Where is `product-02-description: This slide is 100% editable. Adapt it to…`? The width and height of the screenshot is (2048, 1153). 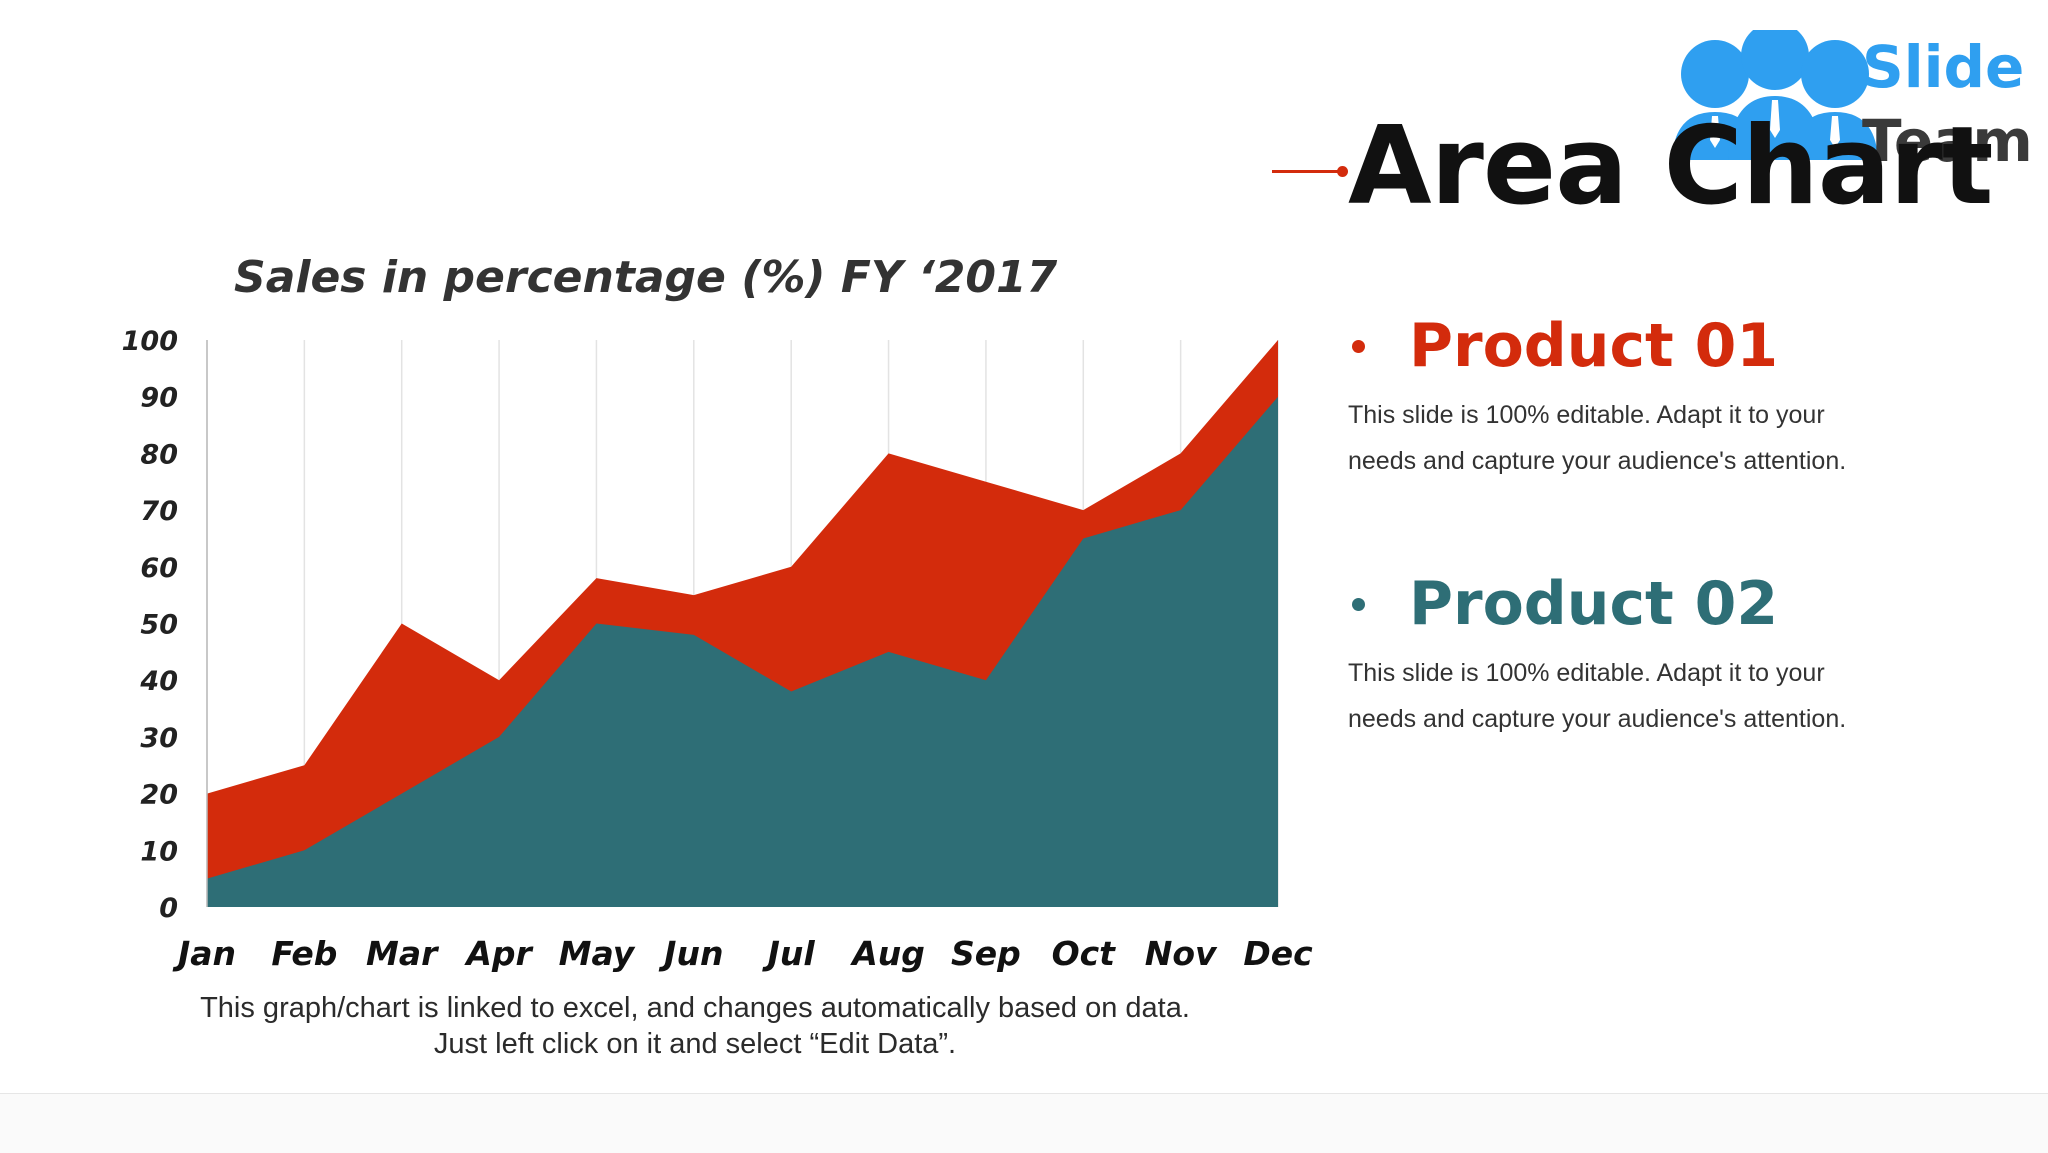
product-02-description: This slide is 100% editable. Adapt it to… is located at coordinates (1597, 696).